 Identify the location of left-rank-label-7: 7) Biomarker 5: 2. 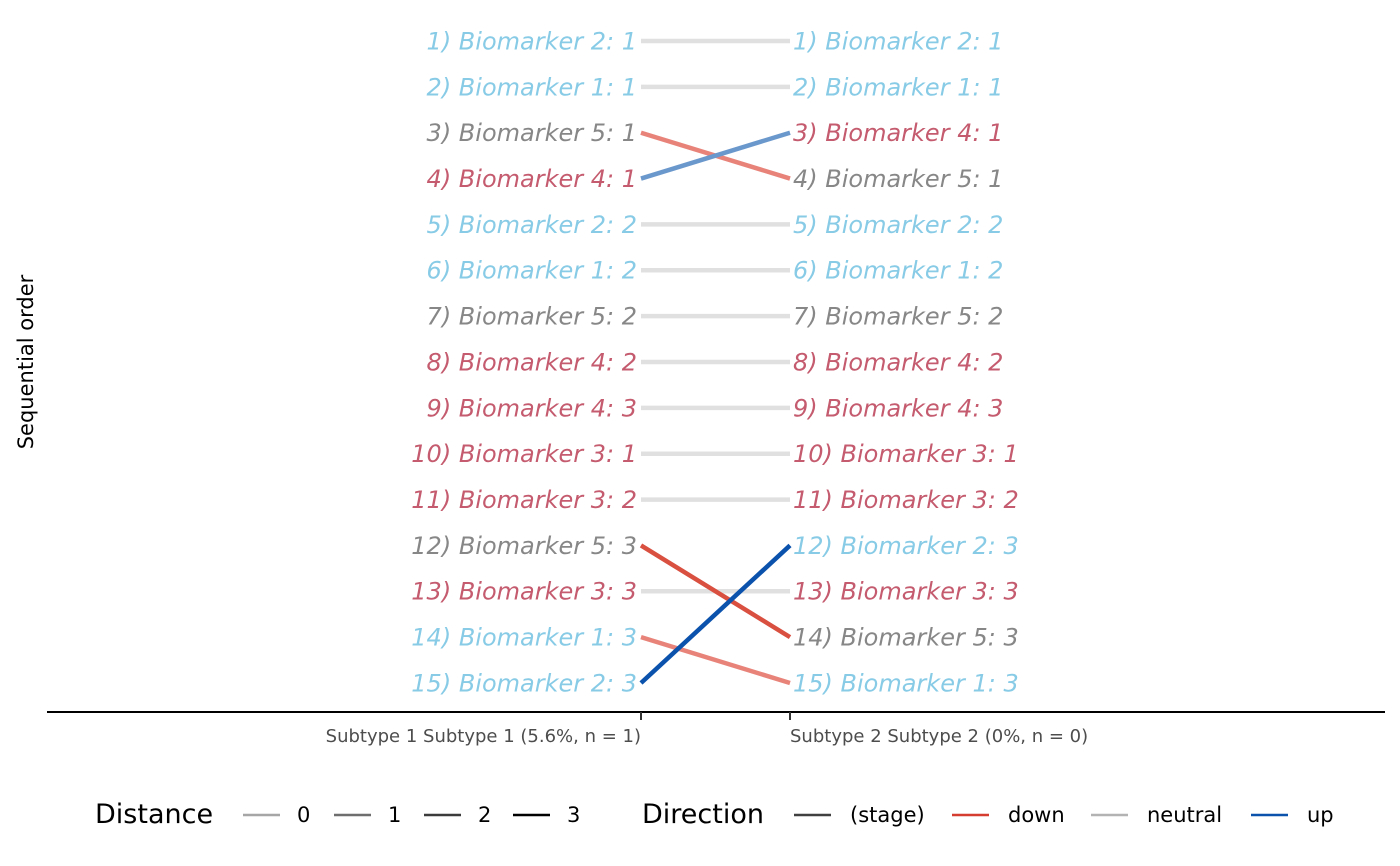
(532, 317).